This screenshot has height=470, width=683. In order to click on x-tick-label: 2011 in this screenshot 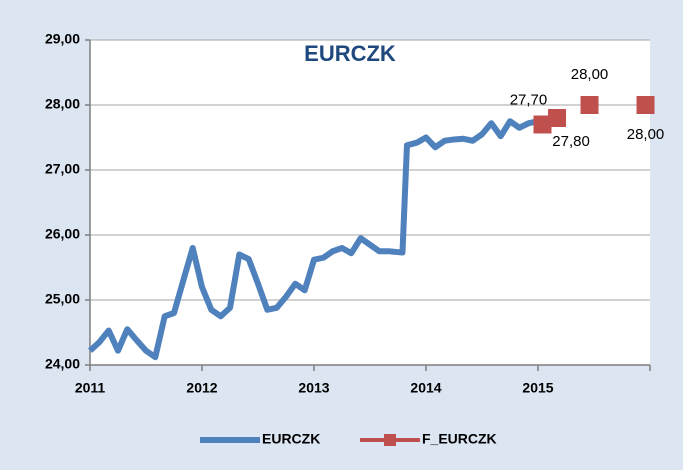, I will do `click(90, 388)`.